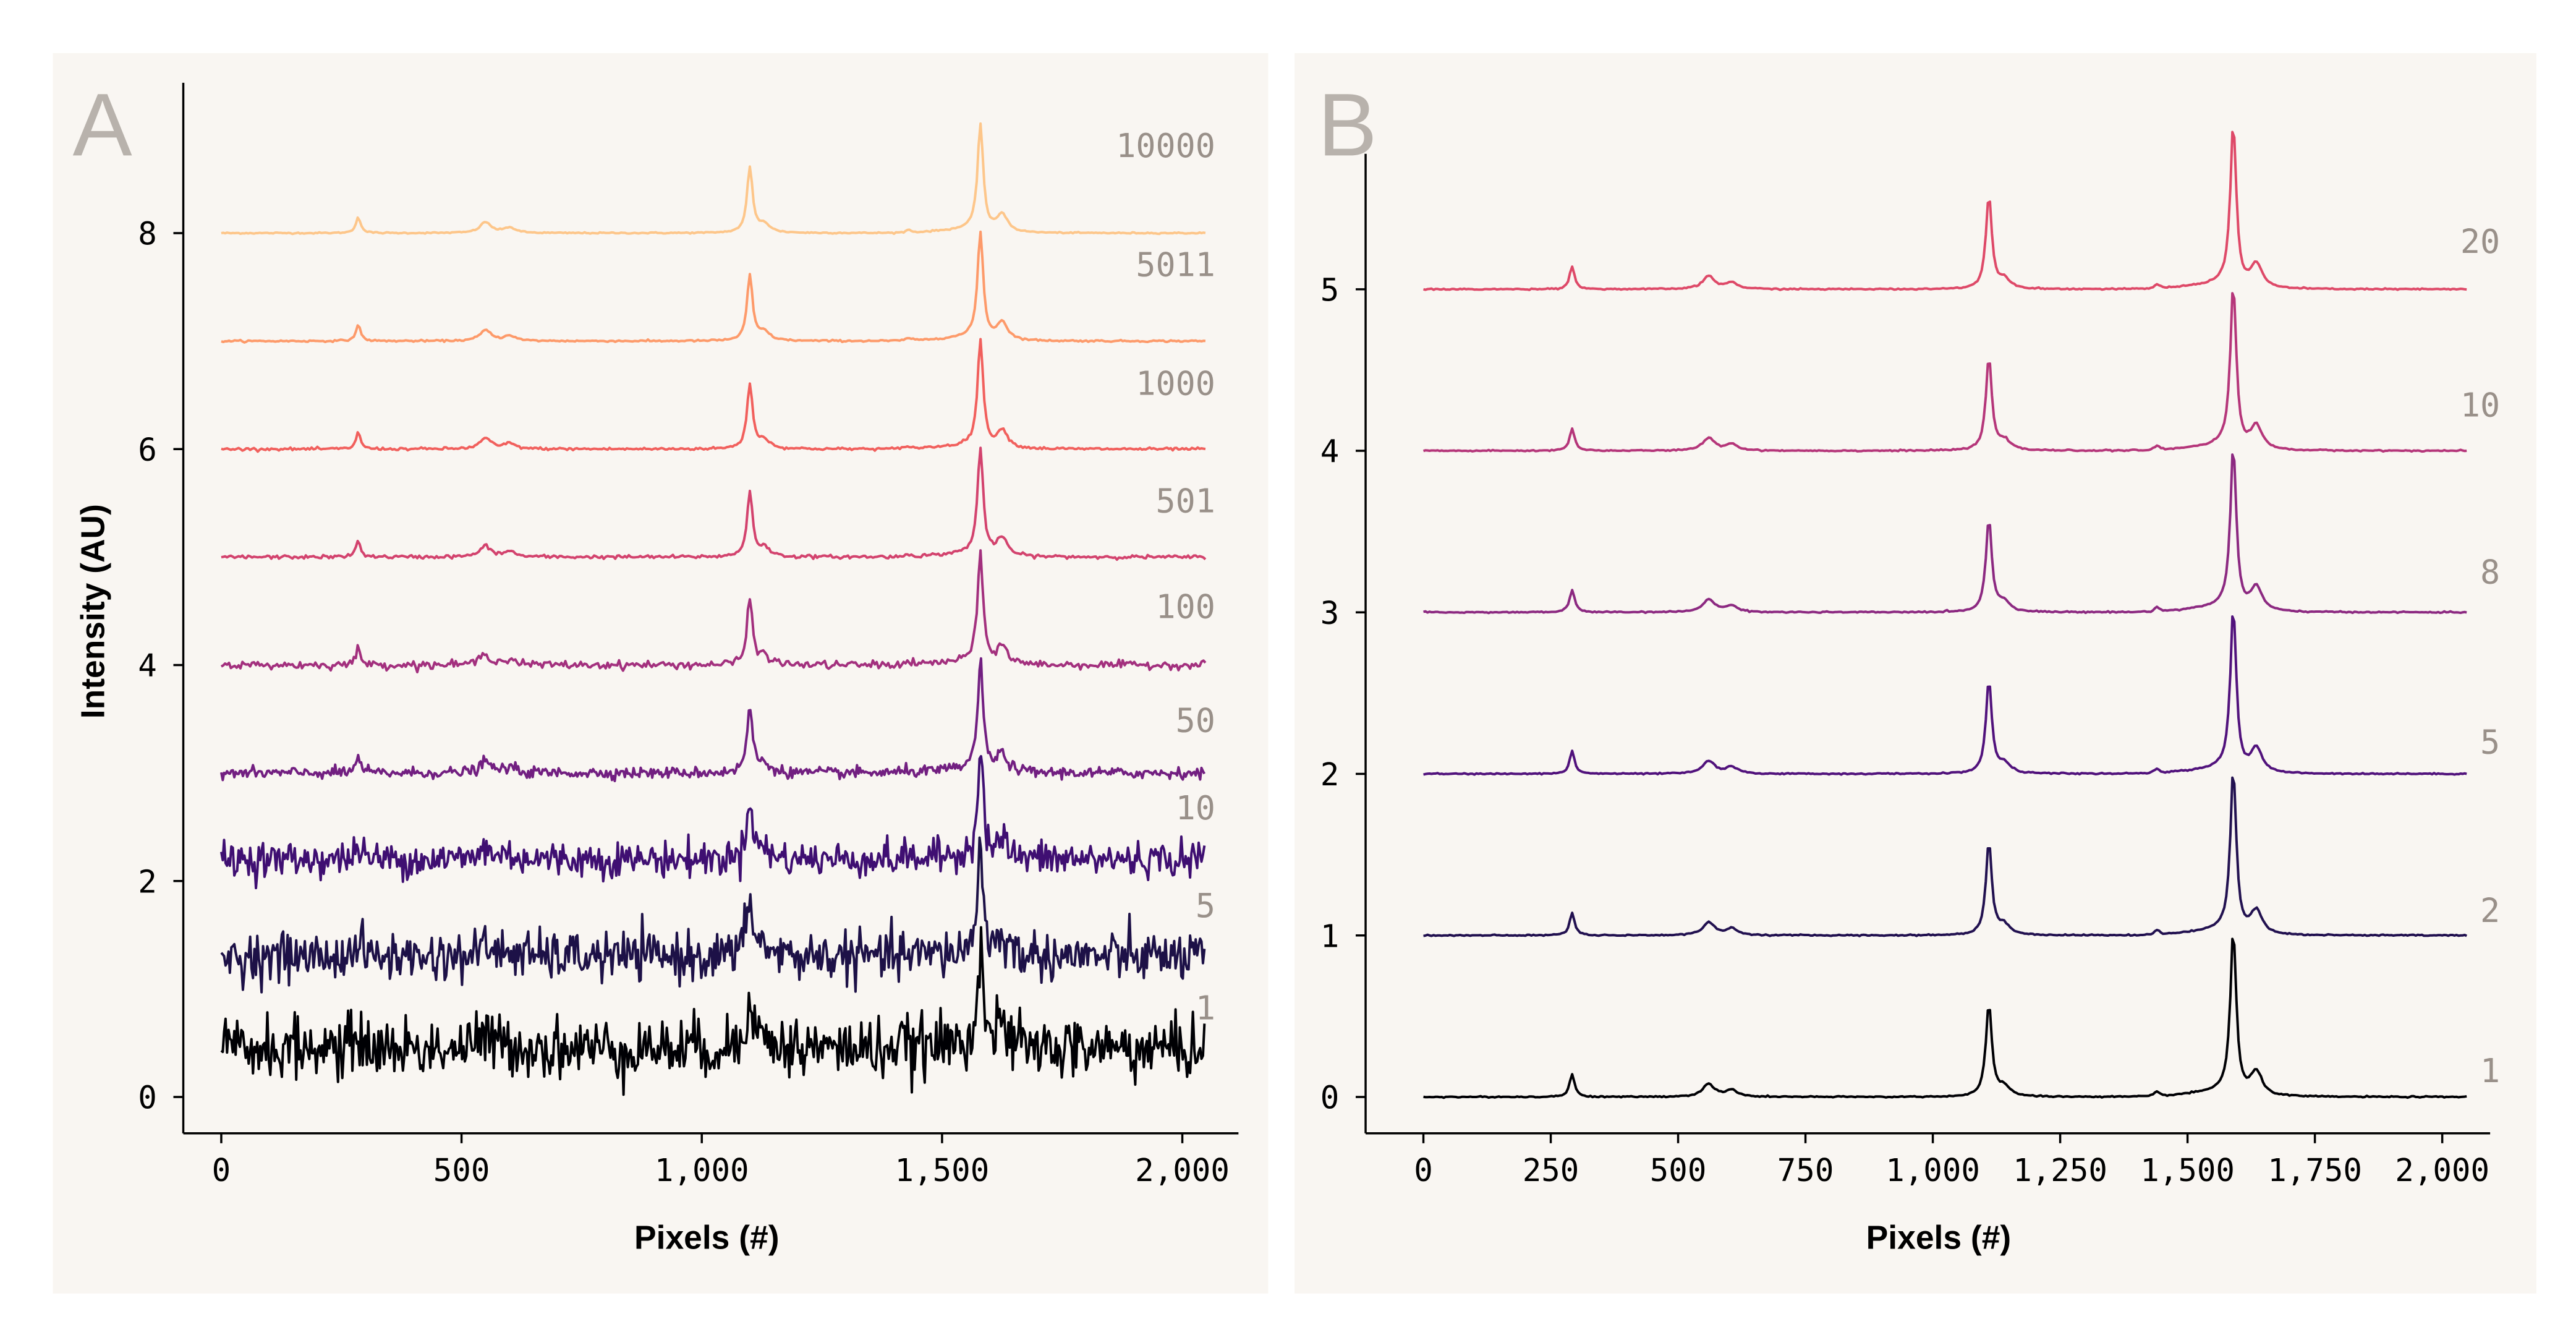 Image resolution: width=2576 pixels, height=1340 pixels. What do you see at coordinates (1185, 606) in the screenshot?
I see `panel-a-series-label: 100` at bounding box center [1185, 606].